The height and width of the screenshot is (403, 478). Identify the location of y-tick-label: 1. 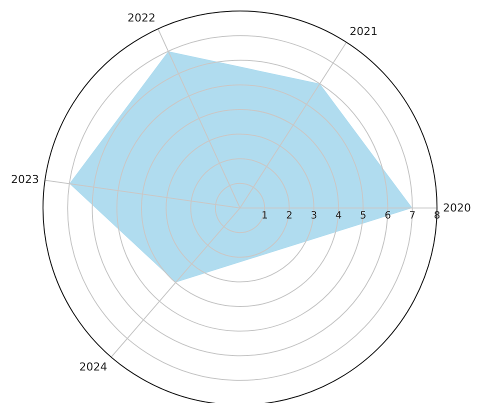
(264, 216).